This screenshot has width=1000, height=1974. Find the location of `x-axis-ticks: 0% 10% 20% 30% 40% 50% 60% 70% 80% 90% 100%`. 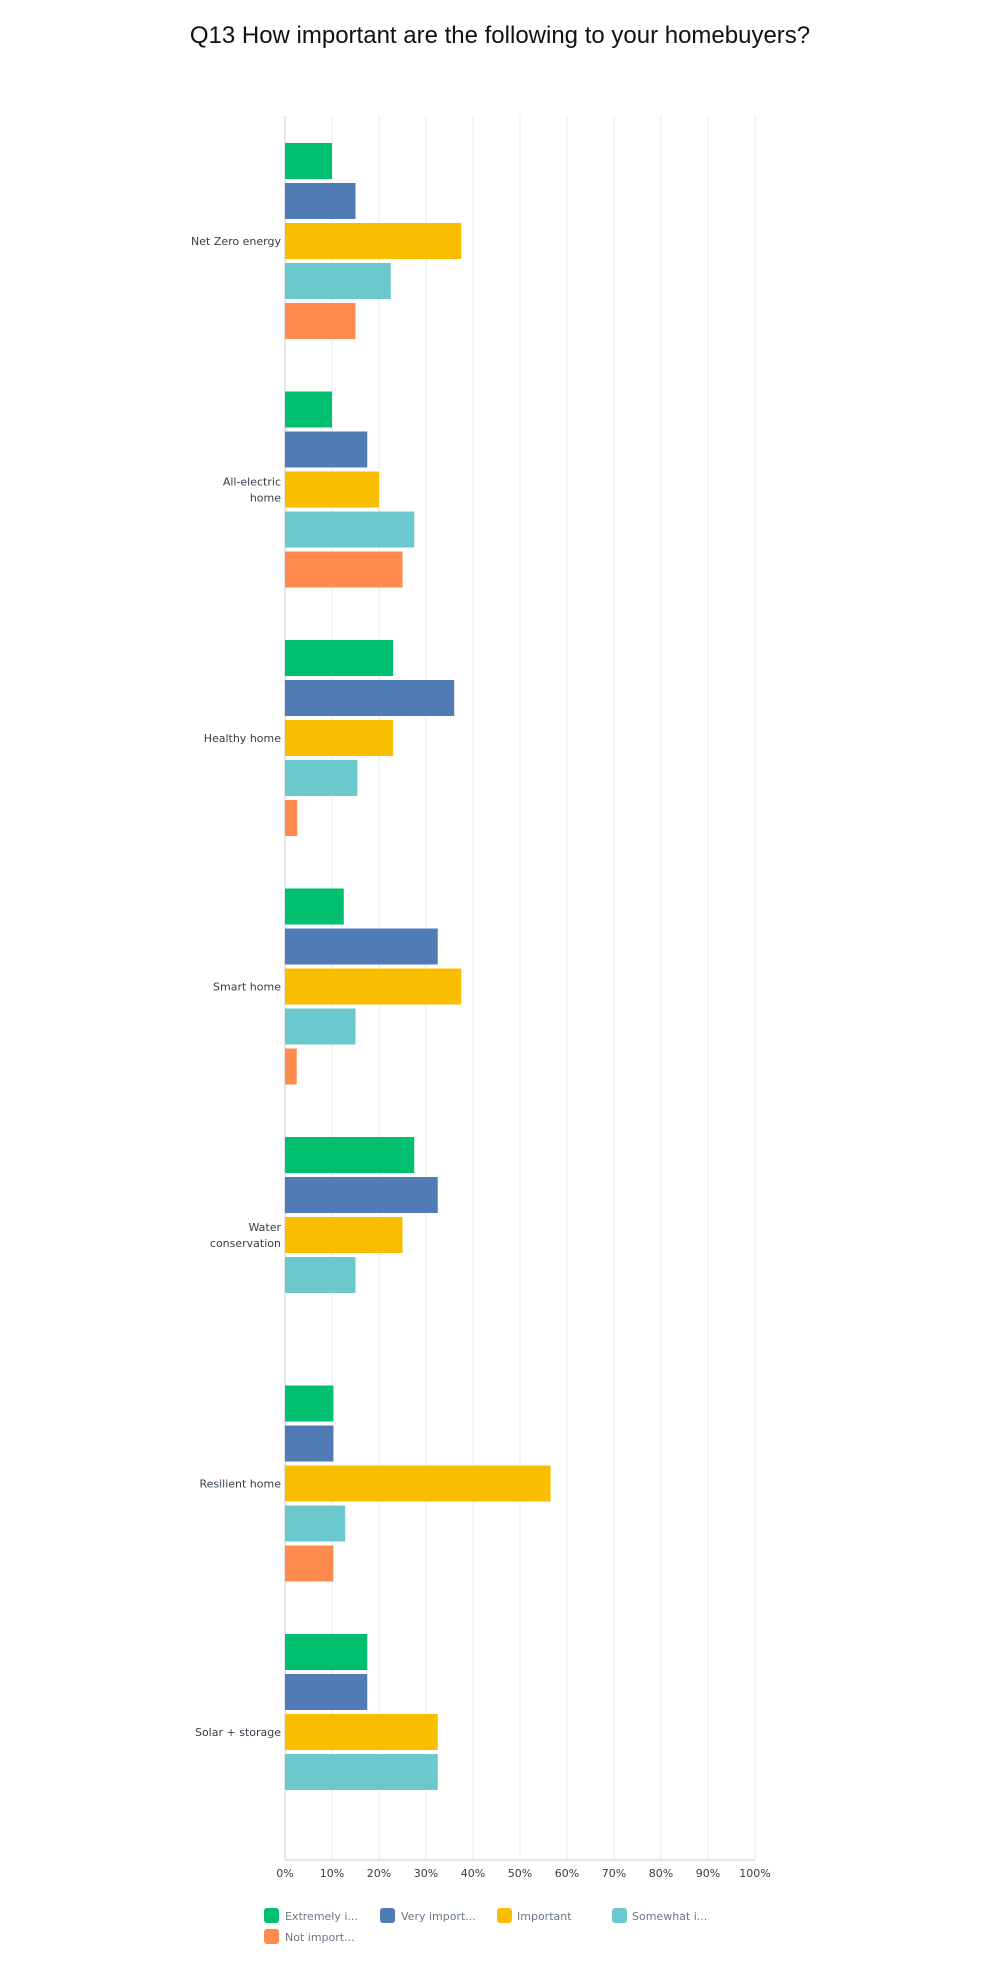

x-axis-ticks: 0% 10% 20% 30% 40% 50% 60% 70% 80% 90% 100% is located at coordinates (523, 1873).